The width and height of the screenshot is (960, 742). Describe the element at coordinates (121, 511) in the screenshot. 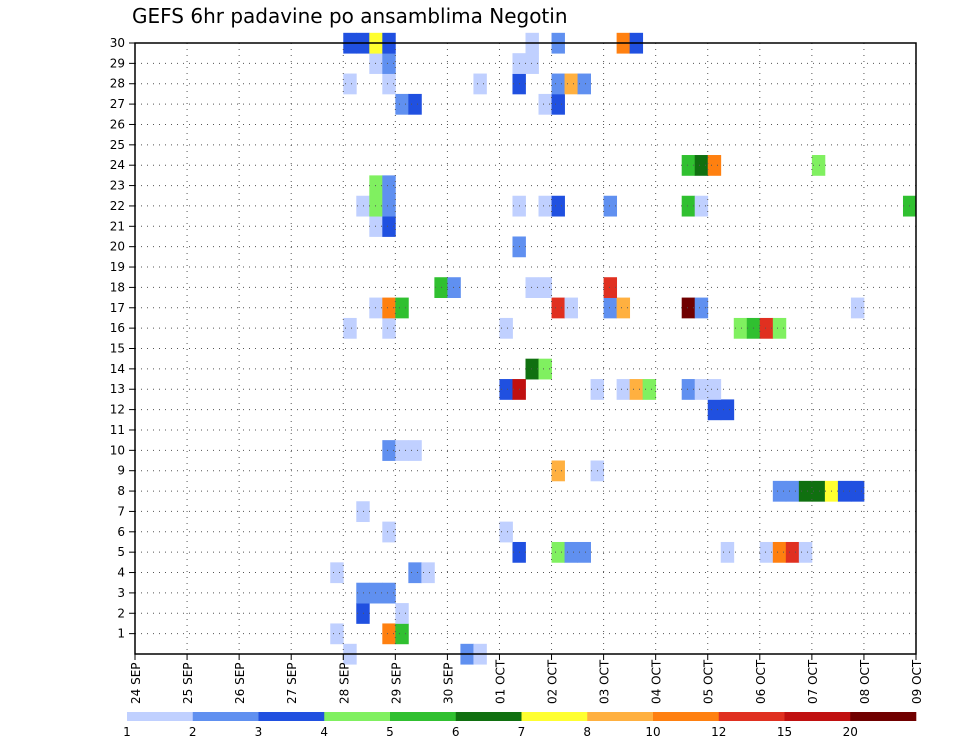

I see `y-tick-label: 7` at that location.